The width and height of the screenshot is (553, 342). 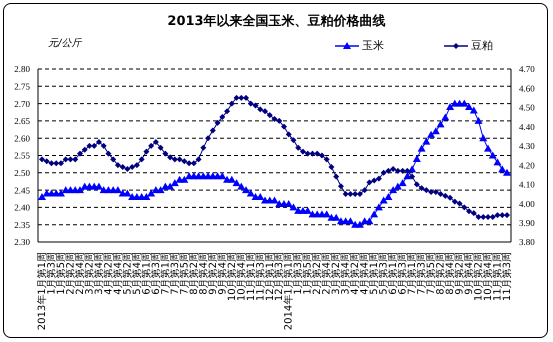 What do you see at coordinates (118, 273) in the screenshot?
I see `x-tick-label: 4月第4周` at bounding box center [118, 273].